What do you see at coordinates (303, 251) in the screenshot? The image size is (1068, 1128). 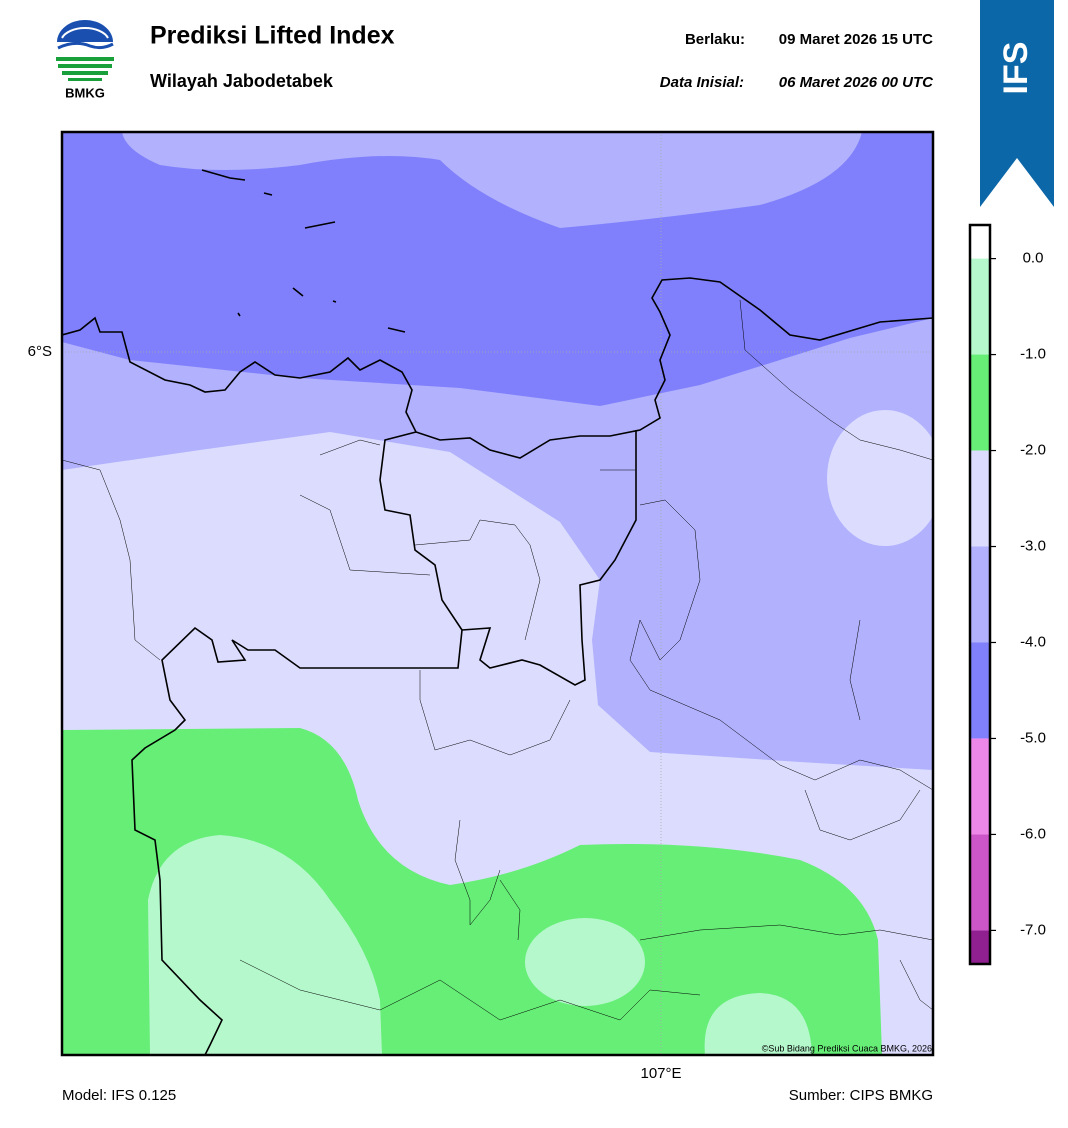 I see `island` at bounding box center [303, 251].